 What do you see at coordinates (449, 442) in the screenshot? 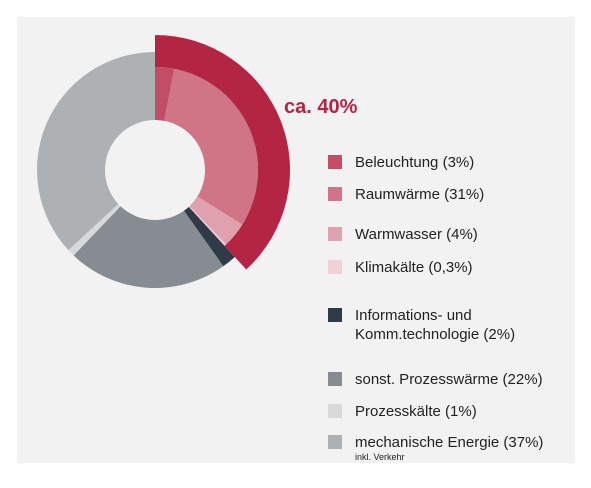
I see `legend-label: mechanische Energie (37%)` at bounding box center [449, 442].